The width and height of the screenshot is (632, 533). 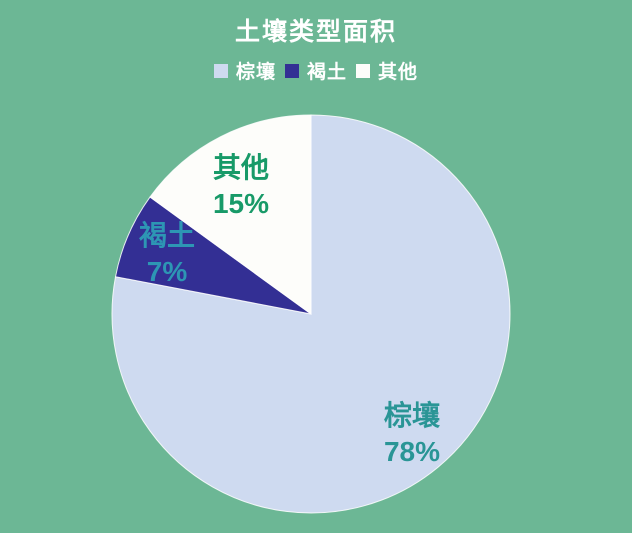 What do you see at coordinates (398, 72) in the screenshot?
I see `legend-label-qita: 其他` at bounding box center [398, 72].